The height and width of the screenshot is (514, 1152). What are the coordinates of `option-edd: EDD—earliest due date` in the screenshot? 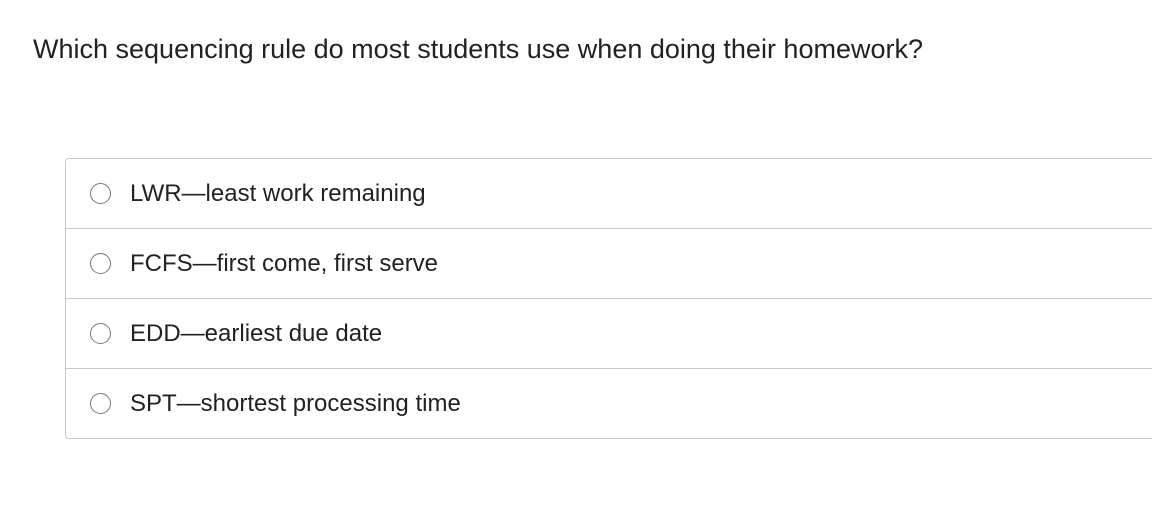 It's located at (609, 333).